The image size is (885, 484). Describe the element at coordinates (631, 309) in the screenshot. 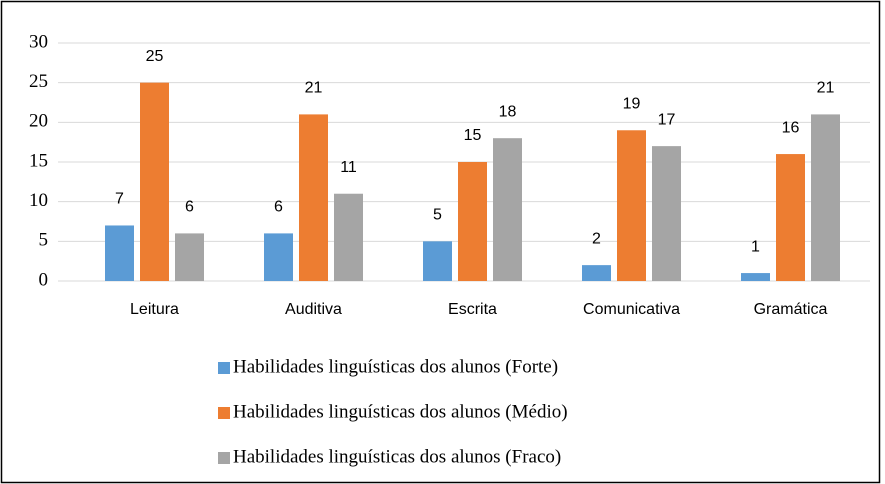

I see `x-tick-label: Comunicativa` at that location.